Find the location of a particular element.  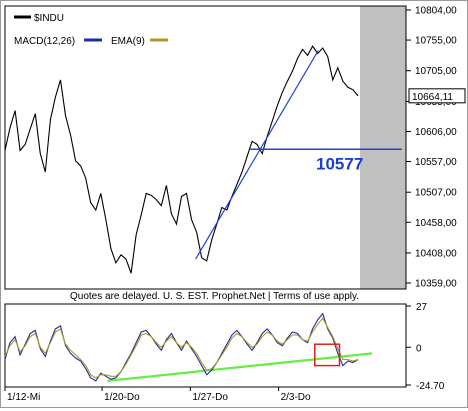

after-hours-shade is located at coordinates (383, 147).